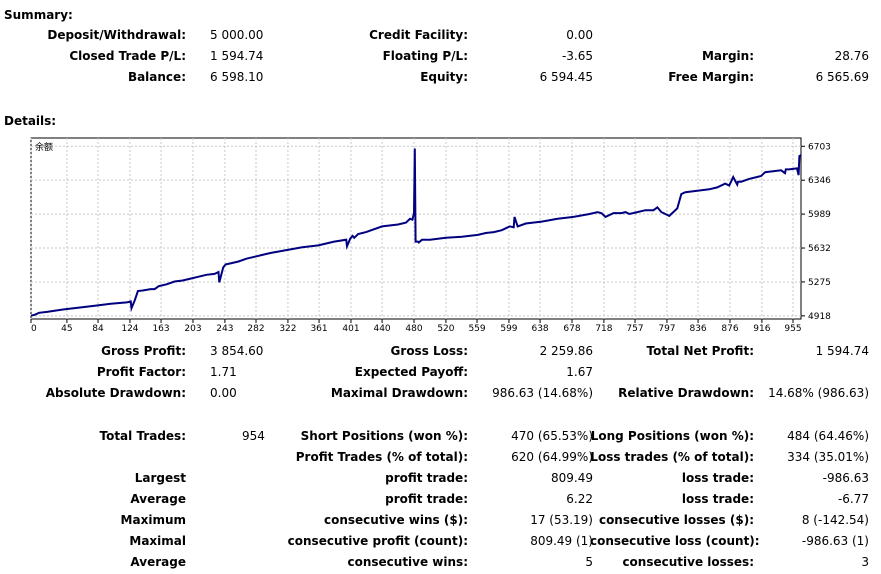 The width and height of the screenshot is (881, 574). Describe the element at coordinates (688, 562) in the screenshot. I see `average-consecutive-losses-label: consecutive losses:` at that location.